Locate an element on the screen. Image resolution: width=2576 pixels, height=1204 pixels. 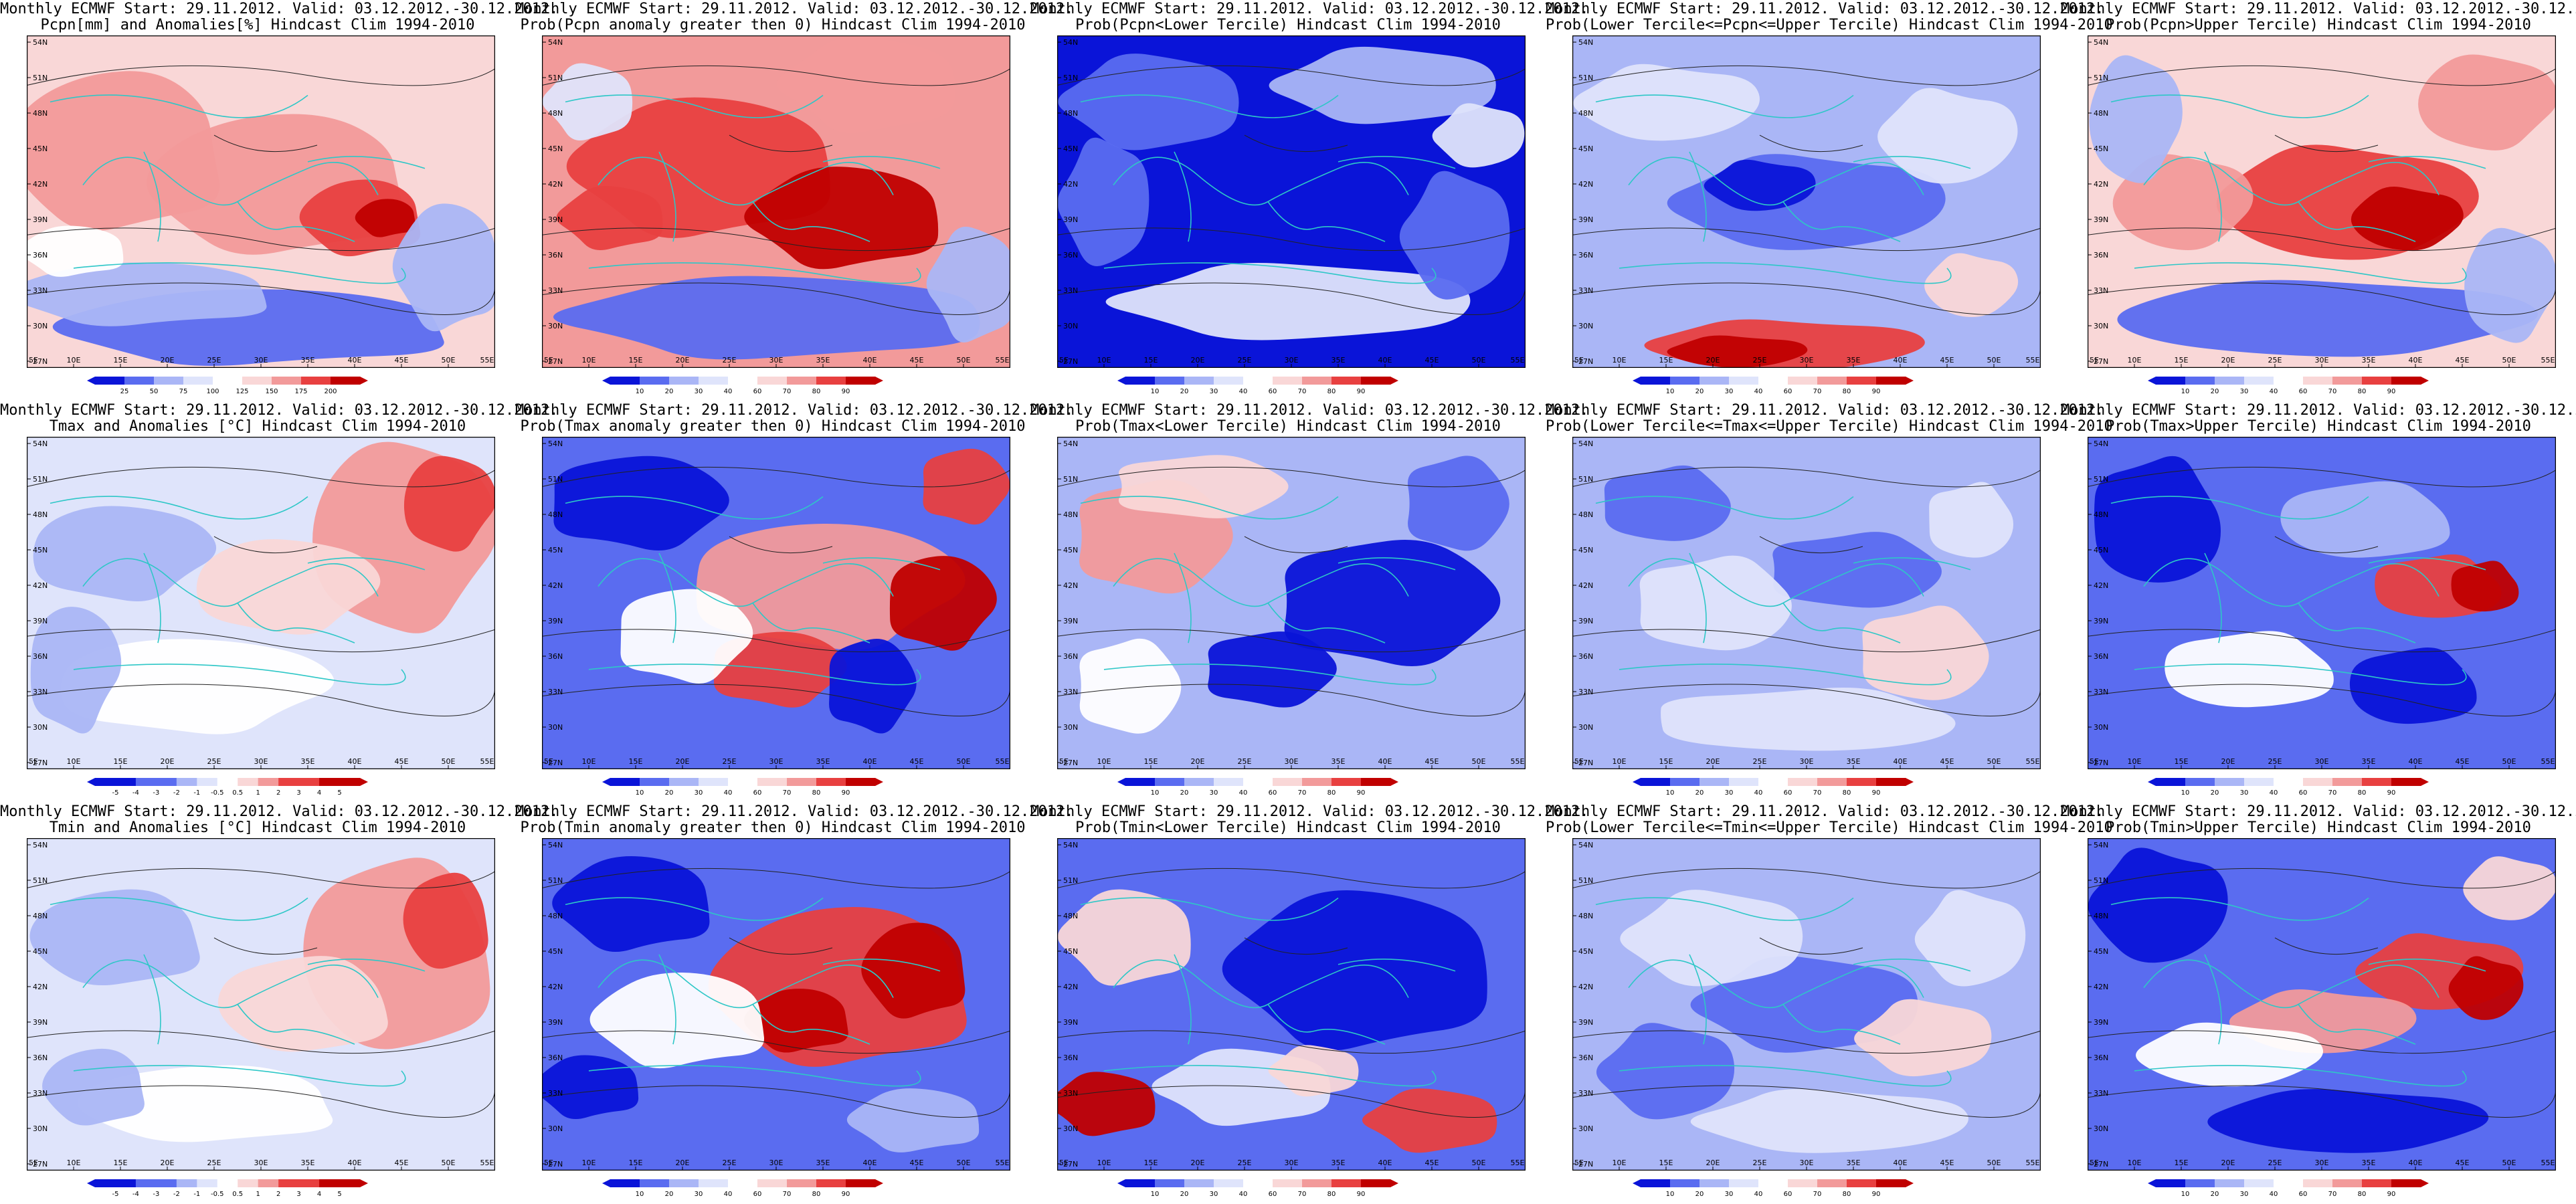
colorbar-svg: -5 -4 -3 -2 -1 -0.5 0.5 1 2 3 4 5 is located at coordinates (227, 787).